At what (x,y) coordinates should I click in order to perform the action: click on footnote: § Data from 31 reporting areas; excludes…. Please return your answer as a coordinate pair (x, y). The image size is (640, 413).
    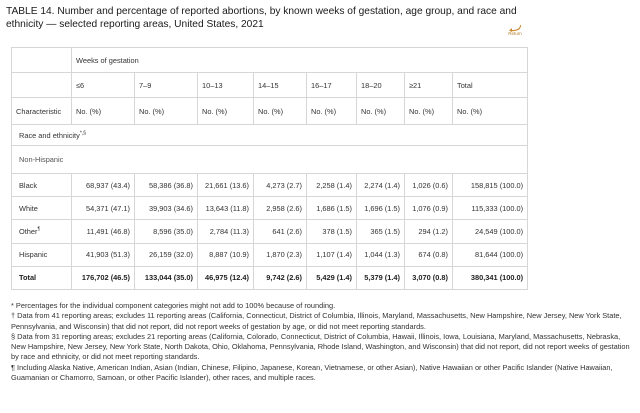
    Looking at the image, I should click on (320, 346).